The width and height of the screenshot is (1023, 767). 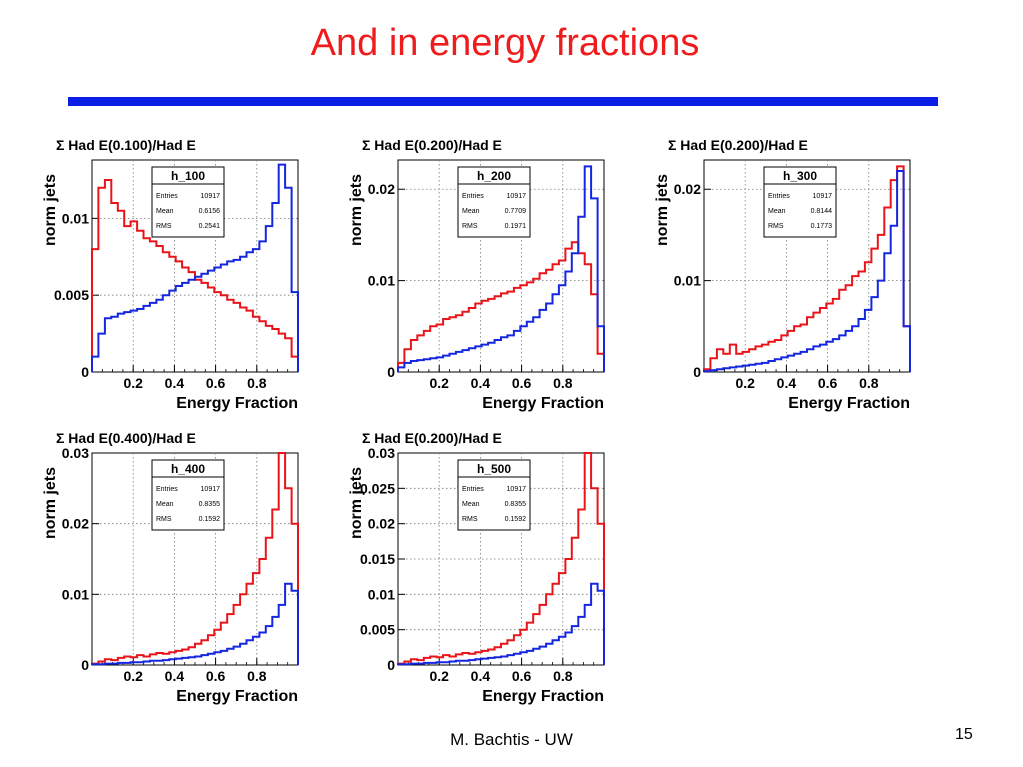 I want to click on stats-rms-value: 0.1971, so click(x=516, y=226).